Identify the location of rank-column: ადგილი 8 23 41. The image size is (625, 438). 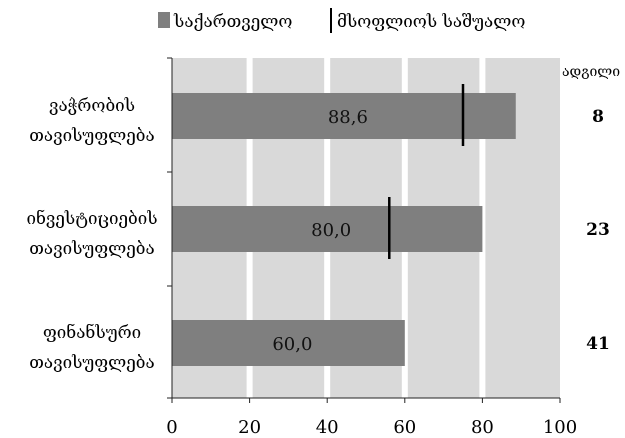
(591, 209).